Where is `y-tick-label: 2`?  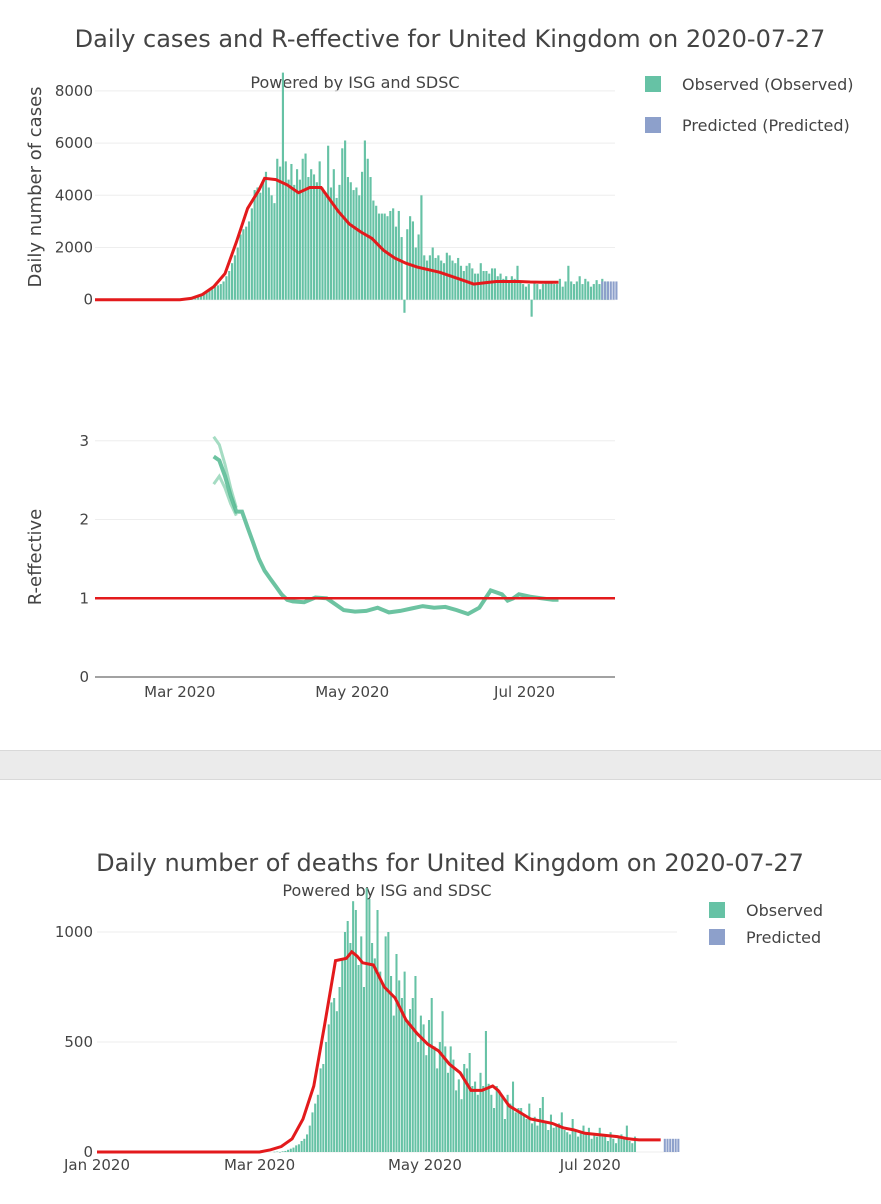
y-tick-label: 2 is located at coordinates (84, 520).